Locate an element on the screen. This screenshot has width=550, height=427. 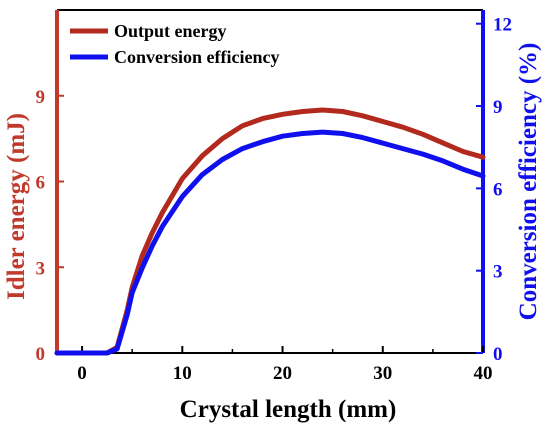
left-axis-ticks: 0 3 6 9 is located at coordinates (50, 226).